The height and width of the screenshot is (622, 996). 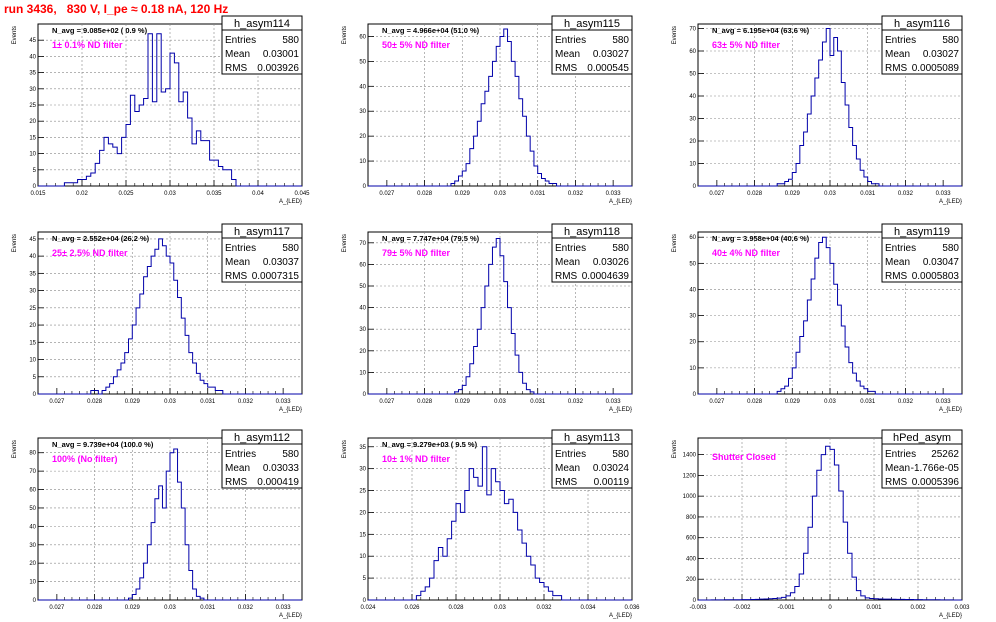 I want to click on x-tick-label: 0.045, so click(x=302, y=194).